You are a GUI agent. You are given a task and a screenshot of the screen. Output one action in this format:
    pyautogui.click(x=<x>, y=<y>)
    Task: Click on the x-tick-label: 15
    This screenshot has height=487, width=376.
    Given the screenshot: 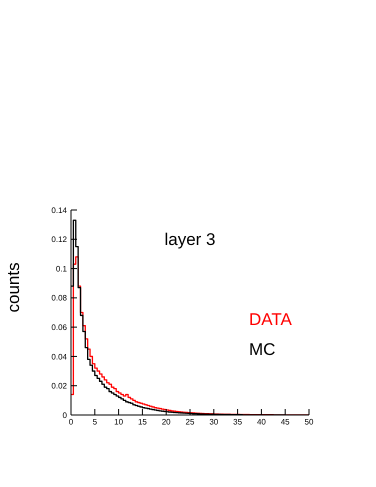 What is the action you would take?
    pyautogui.click(x=143, y=422)
    